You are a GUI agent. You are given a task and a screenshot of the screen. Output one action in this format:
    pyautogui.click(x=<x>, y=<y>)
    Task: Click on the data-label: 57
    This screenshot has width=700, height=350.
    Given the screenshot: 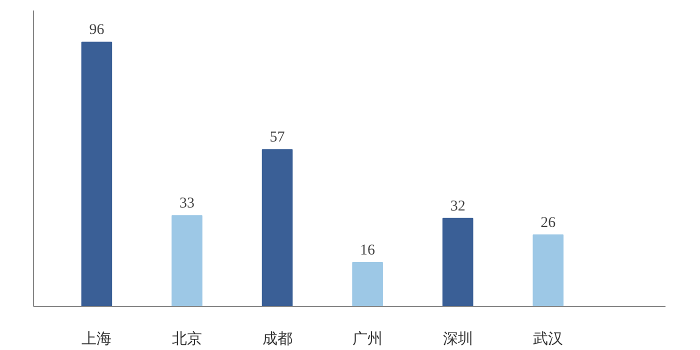 What is the action you would take?
    pyautogui.click(x=278, y=138)
    